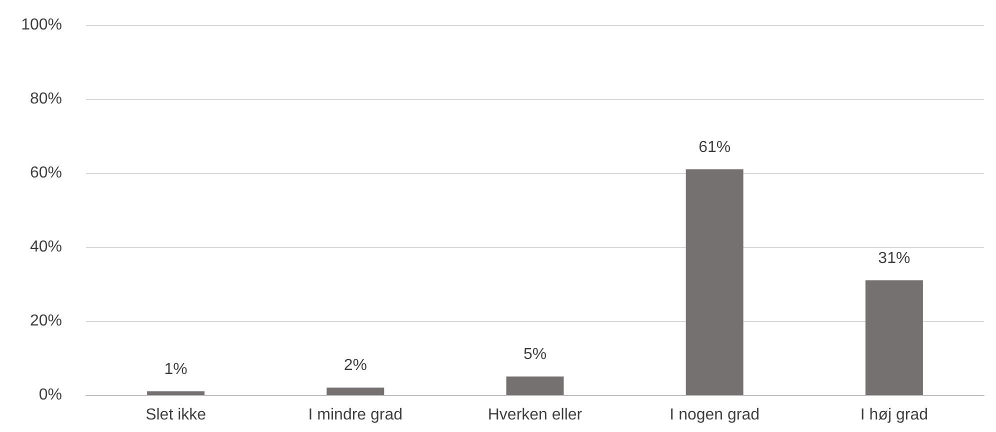 The width and height of the screenshot is (996, 432). What do you see at coordinates (894, 258) in the screenshot?
I see `data-label: 31%` at bounding box center [894, 258].